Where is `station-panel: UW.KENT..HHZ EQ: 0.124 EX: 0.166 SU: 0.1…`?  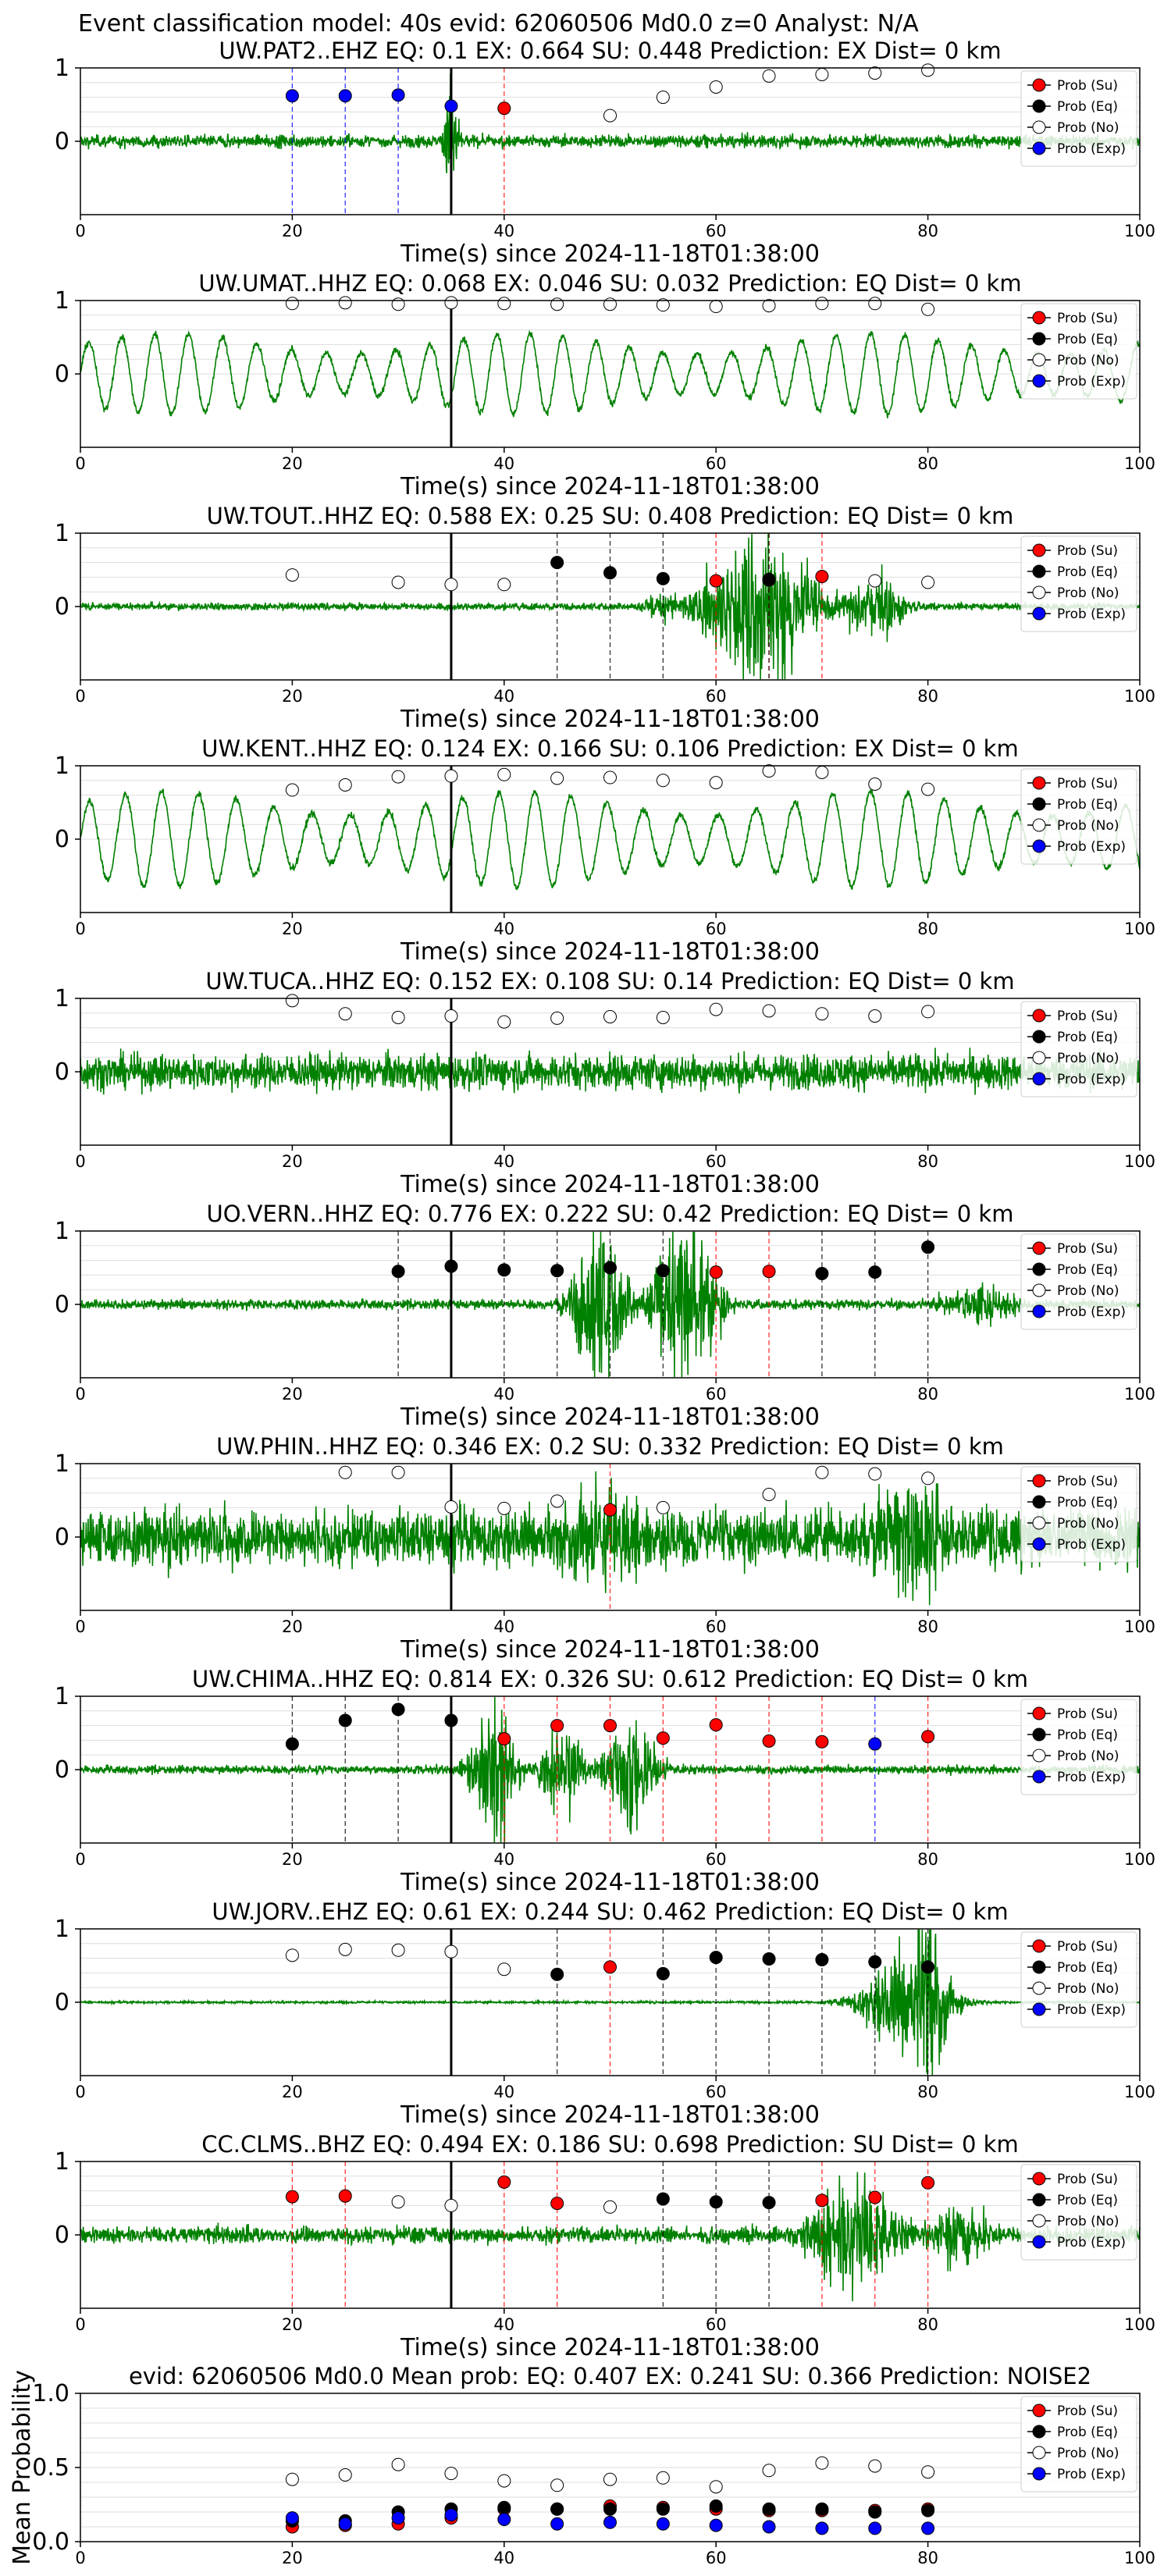
station-panel: UW.KENT..HHZ EQ: 0.124 EX: 0.166 SU: 0.1… is located at coordinates (605, 850).